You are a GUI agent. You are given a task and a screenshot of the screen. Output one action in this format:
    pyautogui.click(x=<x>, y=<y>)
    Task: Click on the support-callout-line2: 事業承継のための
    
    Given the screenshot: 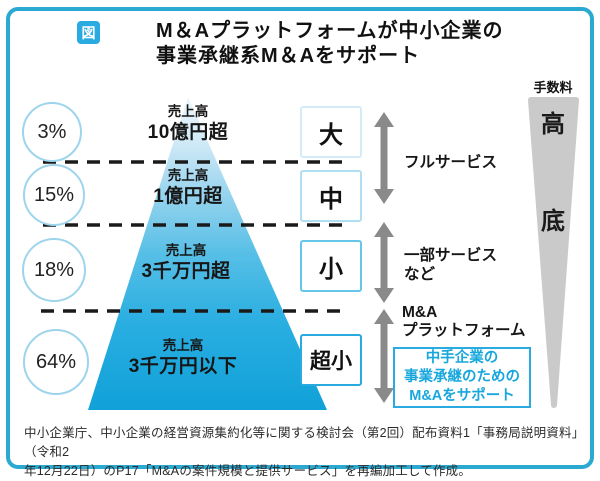 What is the action you would take?
    pyautogui.click(x=462, y=377)
    